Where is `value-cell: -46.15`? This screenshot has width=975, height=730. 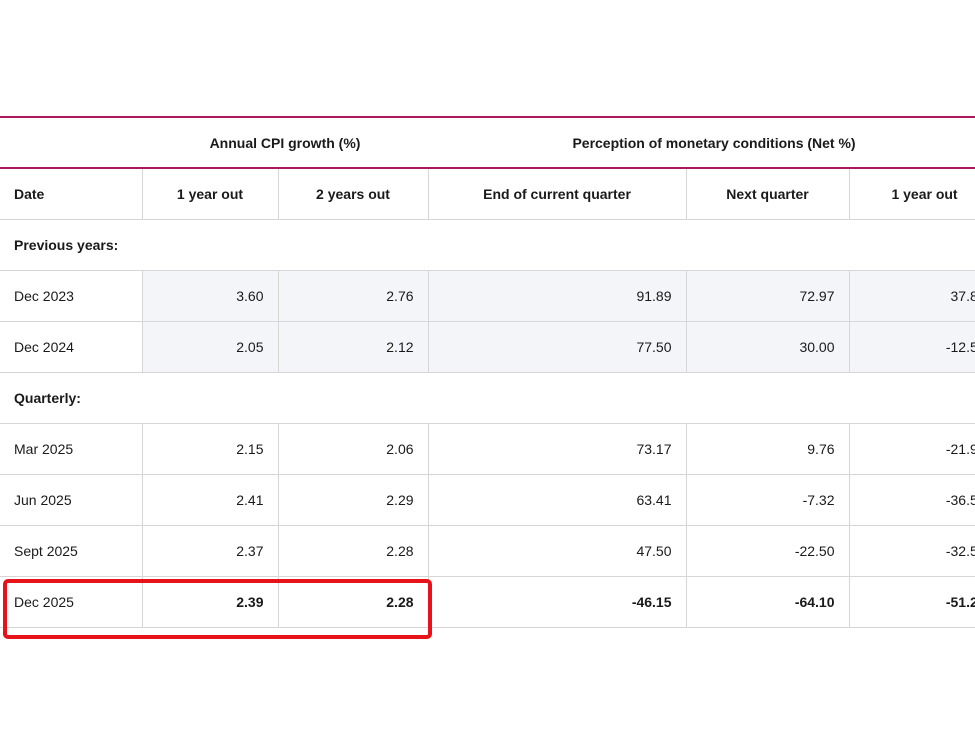 value-cell: -46.15 is located at coordinates (557, 601).